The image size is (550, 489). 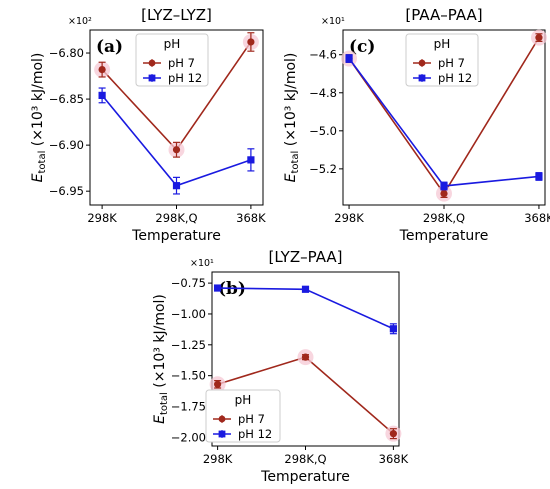 I want to click on y-tick-label: −5.0, so click(x=323, y=131).